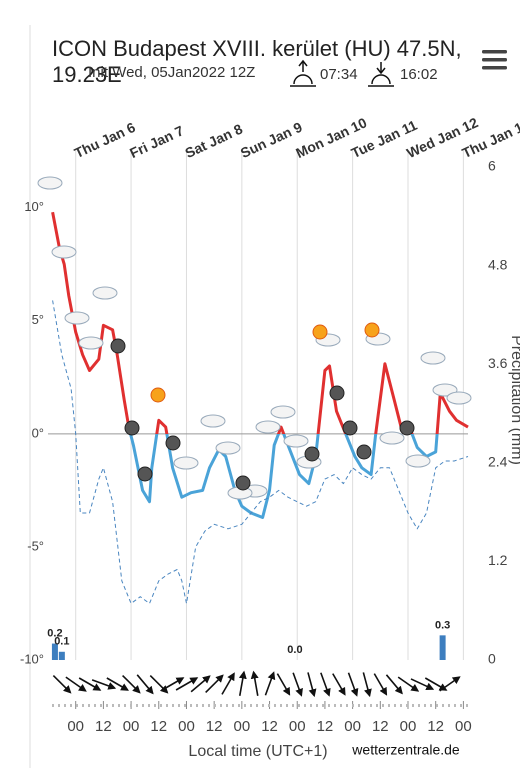  What do you see at coordinates (405, 750) in the screenshot?
I see `source: wetterzentrale.de` at bounding box center [405, 750].